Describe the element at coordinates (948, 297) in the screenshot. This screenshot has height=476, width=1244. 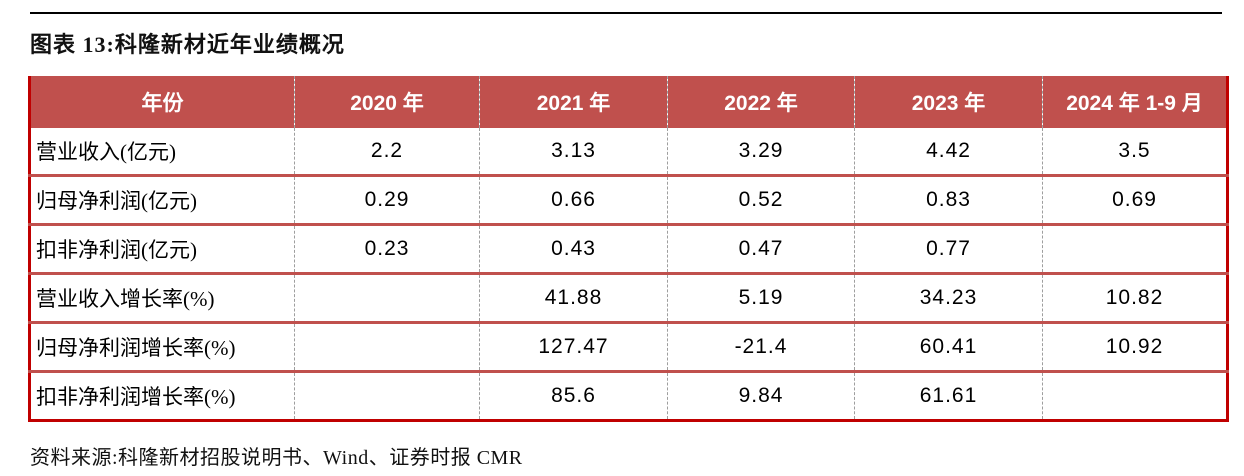
I see `table-cell-r3-c3: 34.23` at that location.